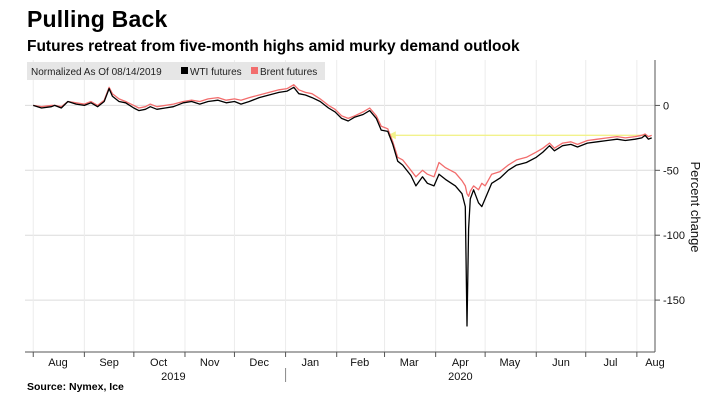  I want to click on x-tick-label: Apr, so click(460, 363).